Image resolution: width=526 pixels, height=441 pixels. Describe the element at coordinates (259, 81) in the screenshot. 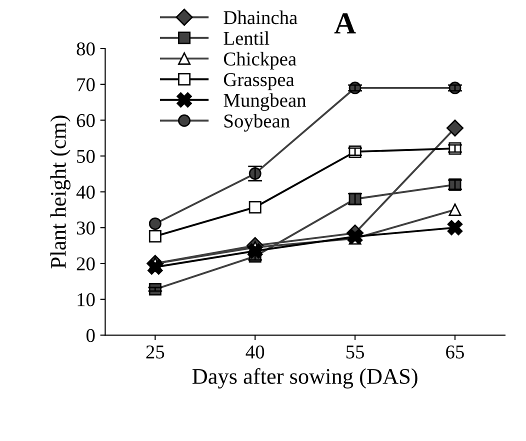

I see `legend-label: Grasspea` at that location.